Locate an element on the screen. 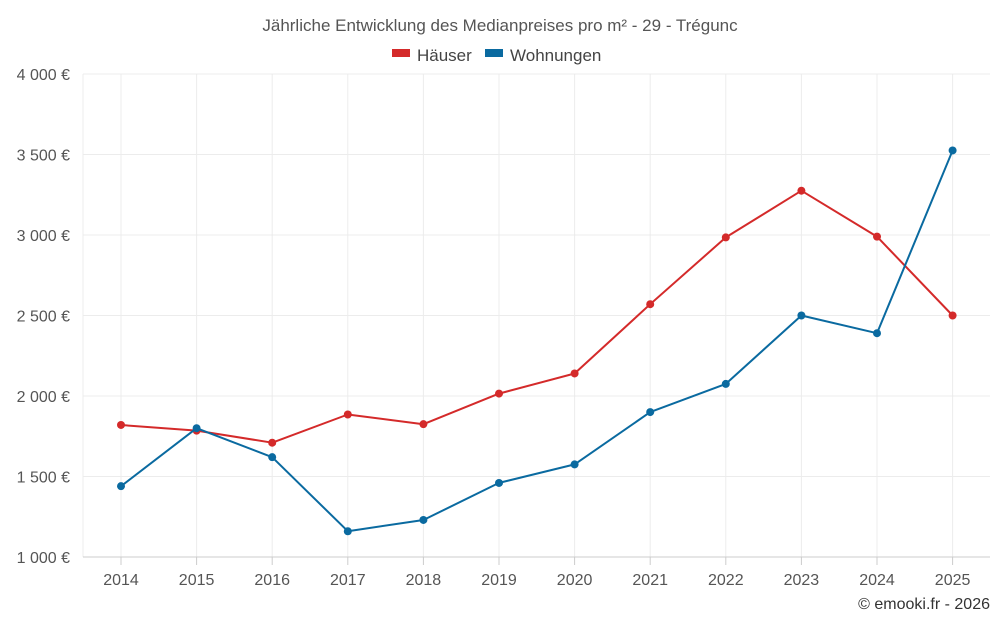 Image resolution: width=1000 pixels, height=625 pixels. credit-text: © emooki.fr - 2026 is located at coordinates (924, 604).